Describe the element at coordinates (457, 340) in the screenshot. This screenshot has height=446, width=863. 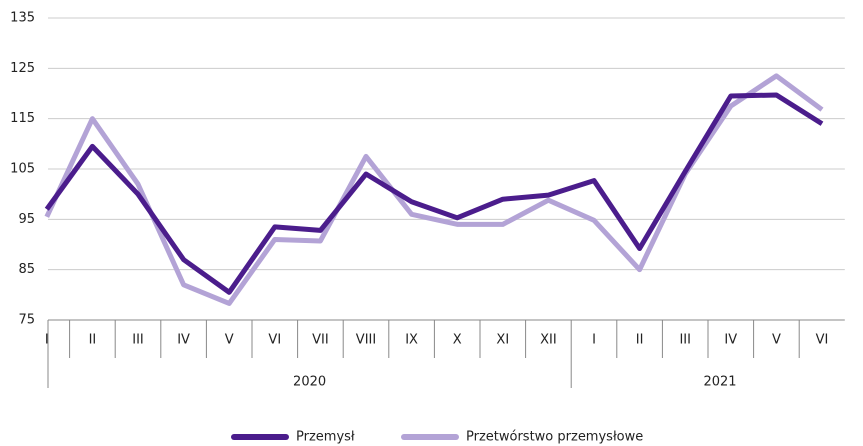
I see `x-tick-label: X` at that location.